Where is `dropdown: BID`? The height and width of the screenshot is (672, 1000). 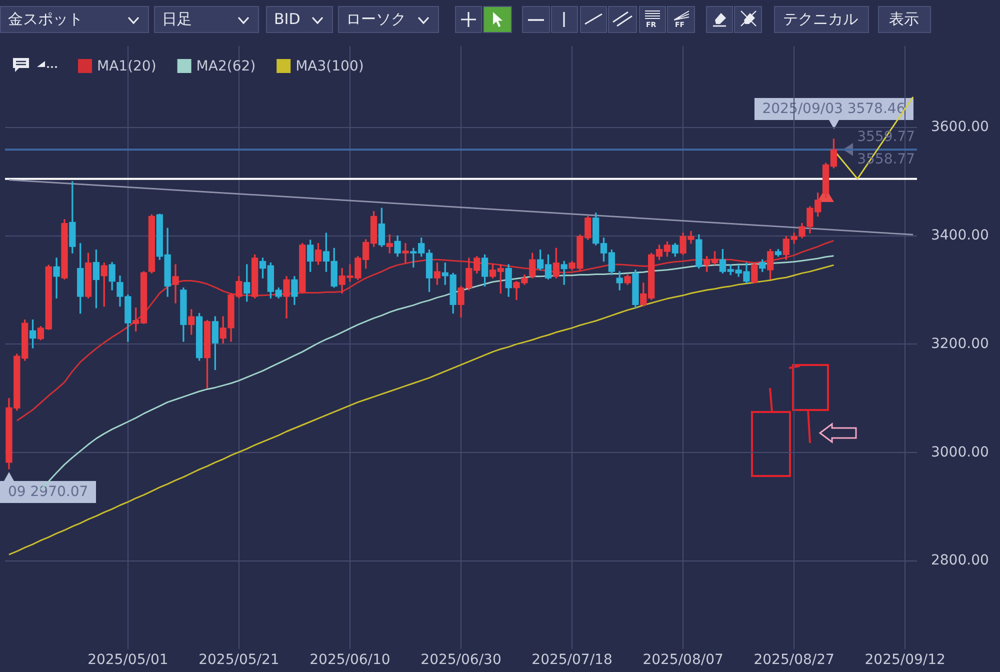 dropdown: BID is located at coordinates (299, 19).